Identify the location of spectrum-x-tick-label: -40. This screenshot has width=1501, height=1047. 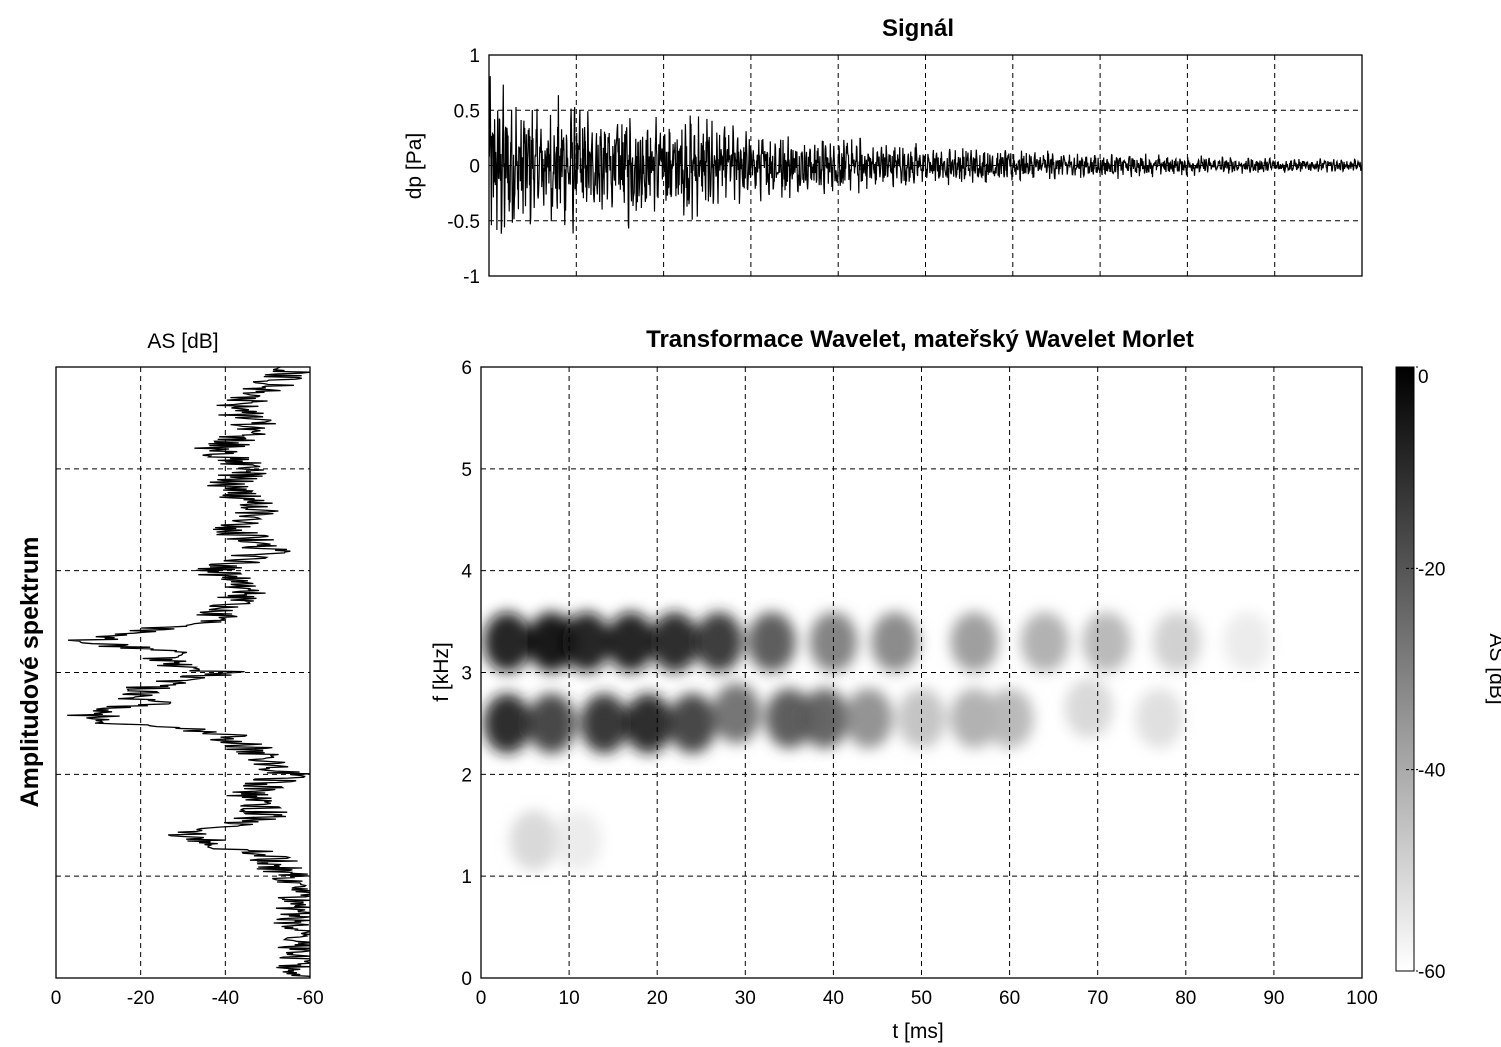
(225, 998).